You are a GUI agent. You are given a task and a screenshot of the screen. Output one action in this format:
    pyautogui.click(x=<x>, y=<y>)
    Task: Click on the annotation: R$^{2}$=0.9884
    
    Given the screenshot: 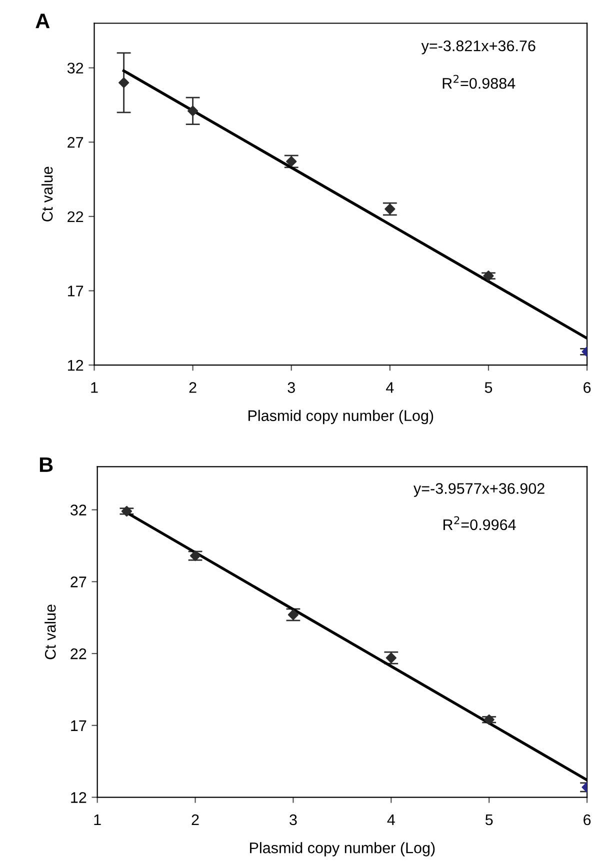 What is the action you would take?
    pyautogui.click(x=479, y=81)
    